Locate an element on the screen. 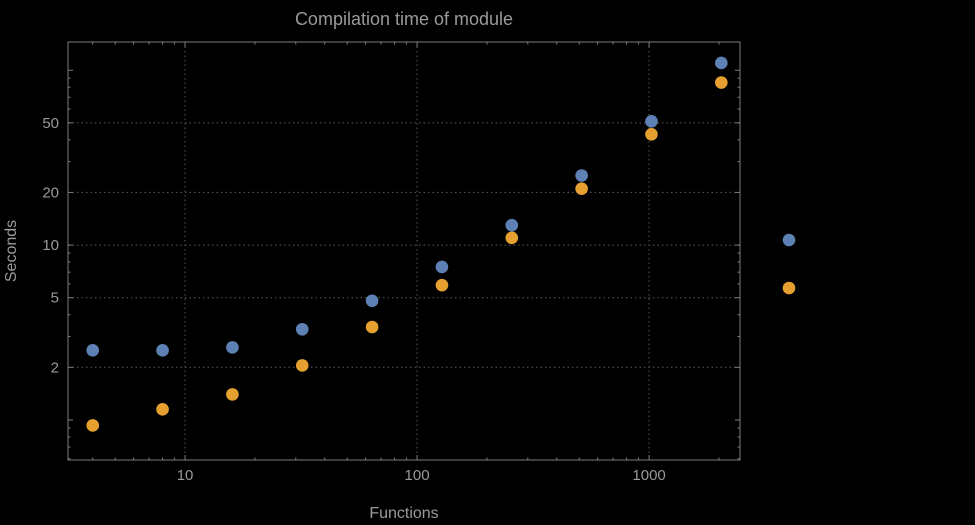 The image size is (975, 525). y-tick-label: 20 is located at coordinates (50, 192).